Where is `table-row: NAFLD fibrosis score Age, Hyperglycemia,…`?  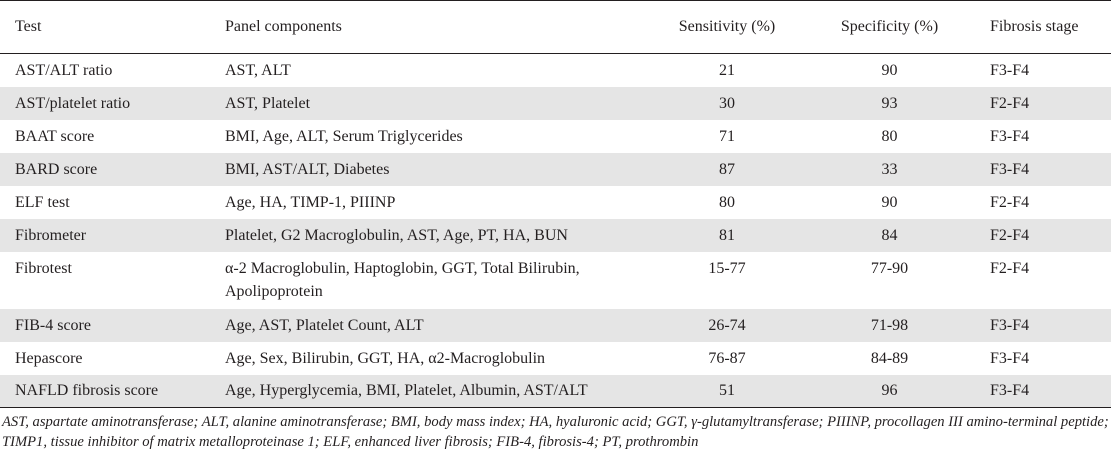 table-row: NAFLD fibrosis score Age, Hyperglycemia,… is located at coordinates (555, 391).